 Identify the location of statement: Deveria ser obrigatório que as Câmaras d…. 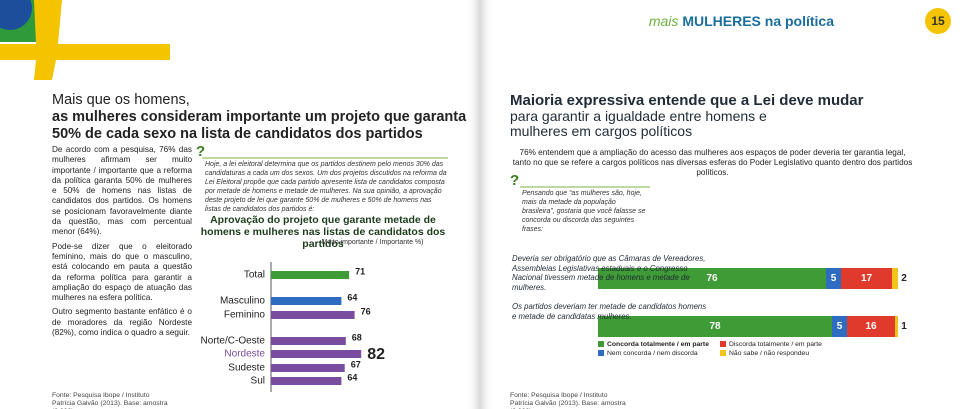
(609, 273).